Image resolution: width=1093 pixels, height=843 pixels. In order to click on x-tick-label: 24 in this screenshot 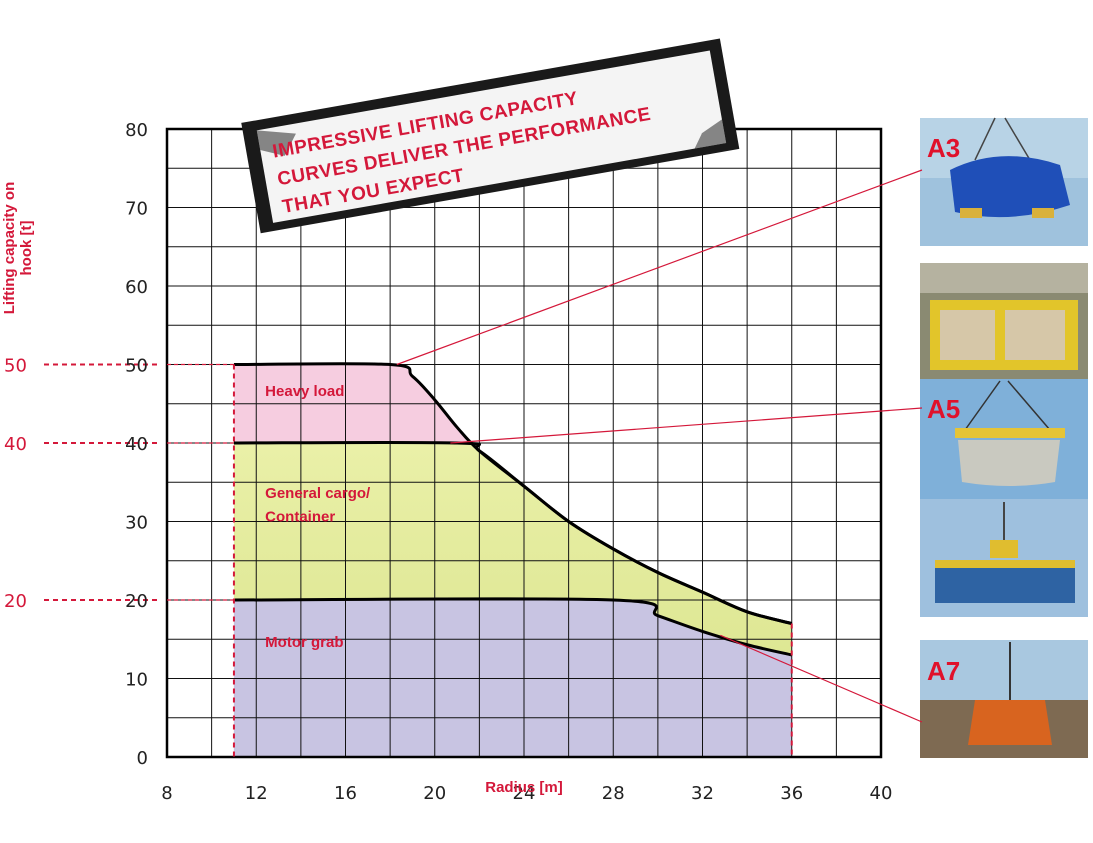, I will do `click(524, 793)`.